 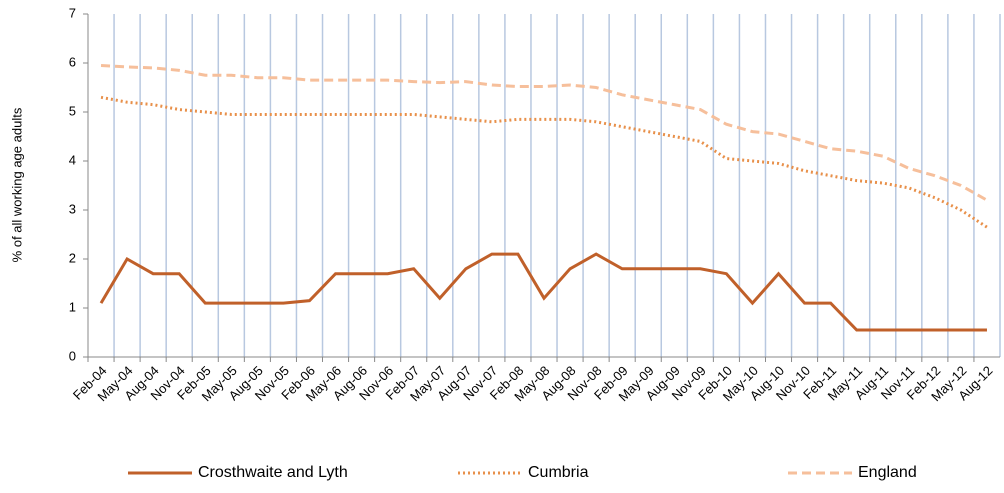 What do you see at coordinates (72, 208) in the screenshot?
I see `y-tick-label: 3` at bounding box center [72, 208].